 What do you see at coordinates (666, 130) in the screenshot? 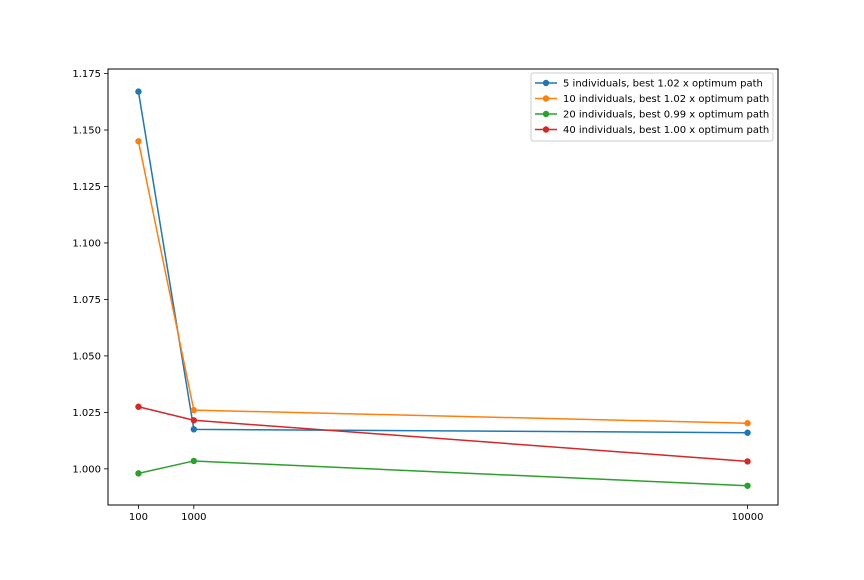
I see `legend-label: 40 individuals, best 1.00 x optimum path` at bounding box center [666, 130].